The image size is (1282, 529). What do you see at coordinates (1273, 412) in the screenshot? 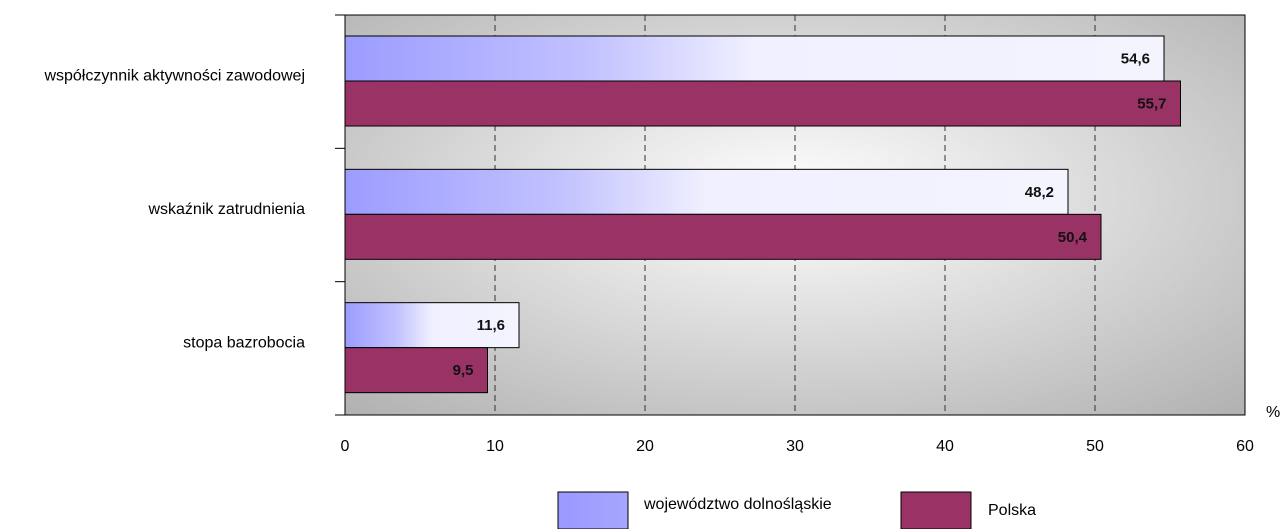
I see `x-axis-unit: %` at bounding box center [1273, 412].